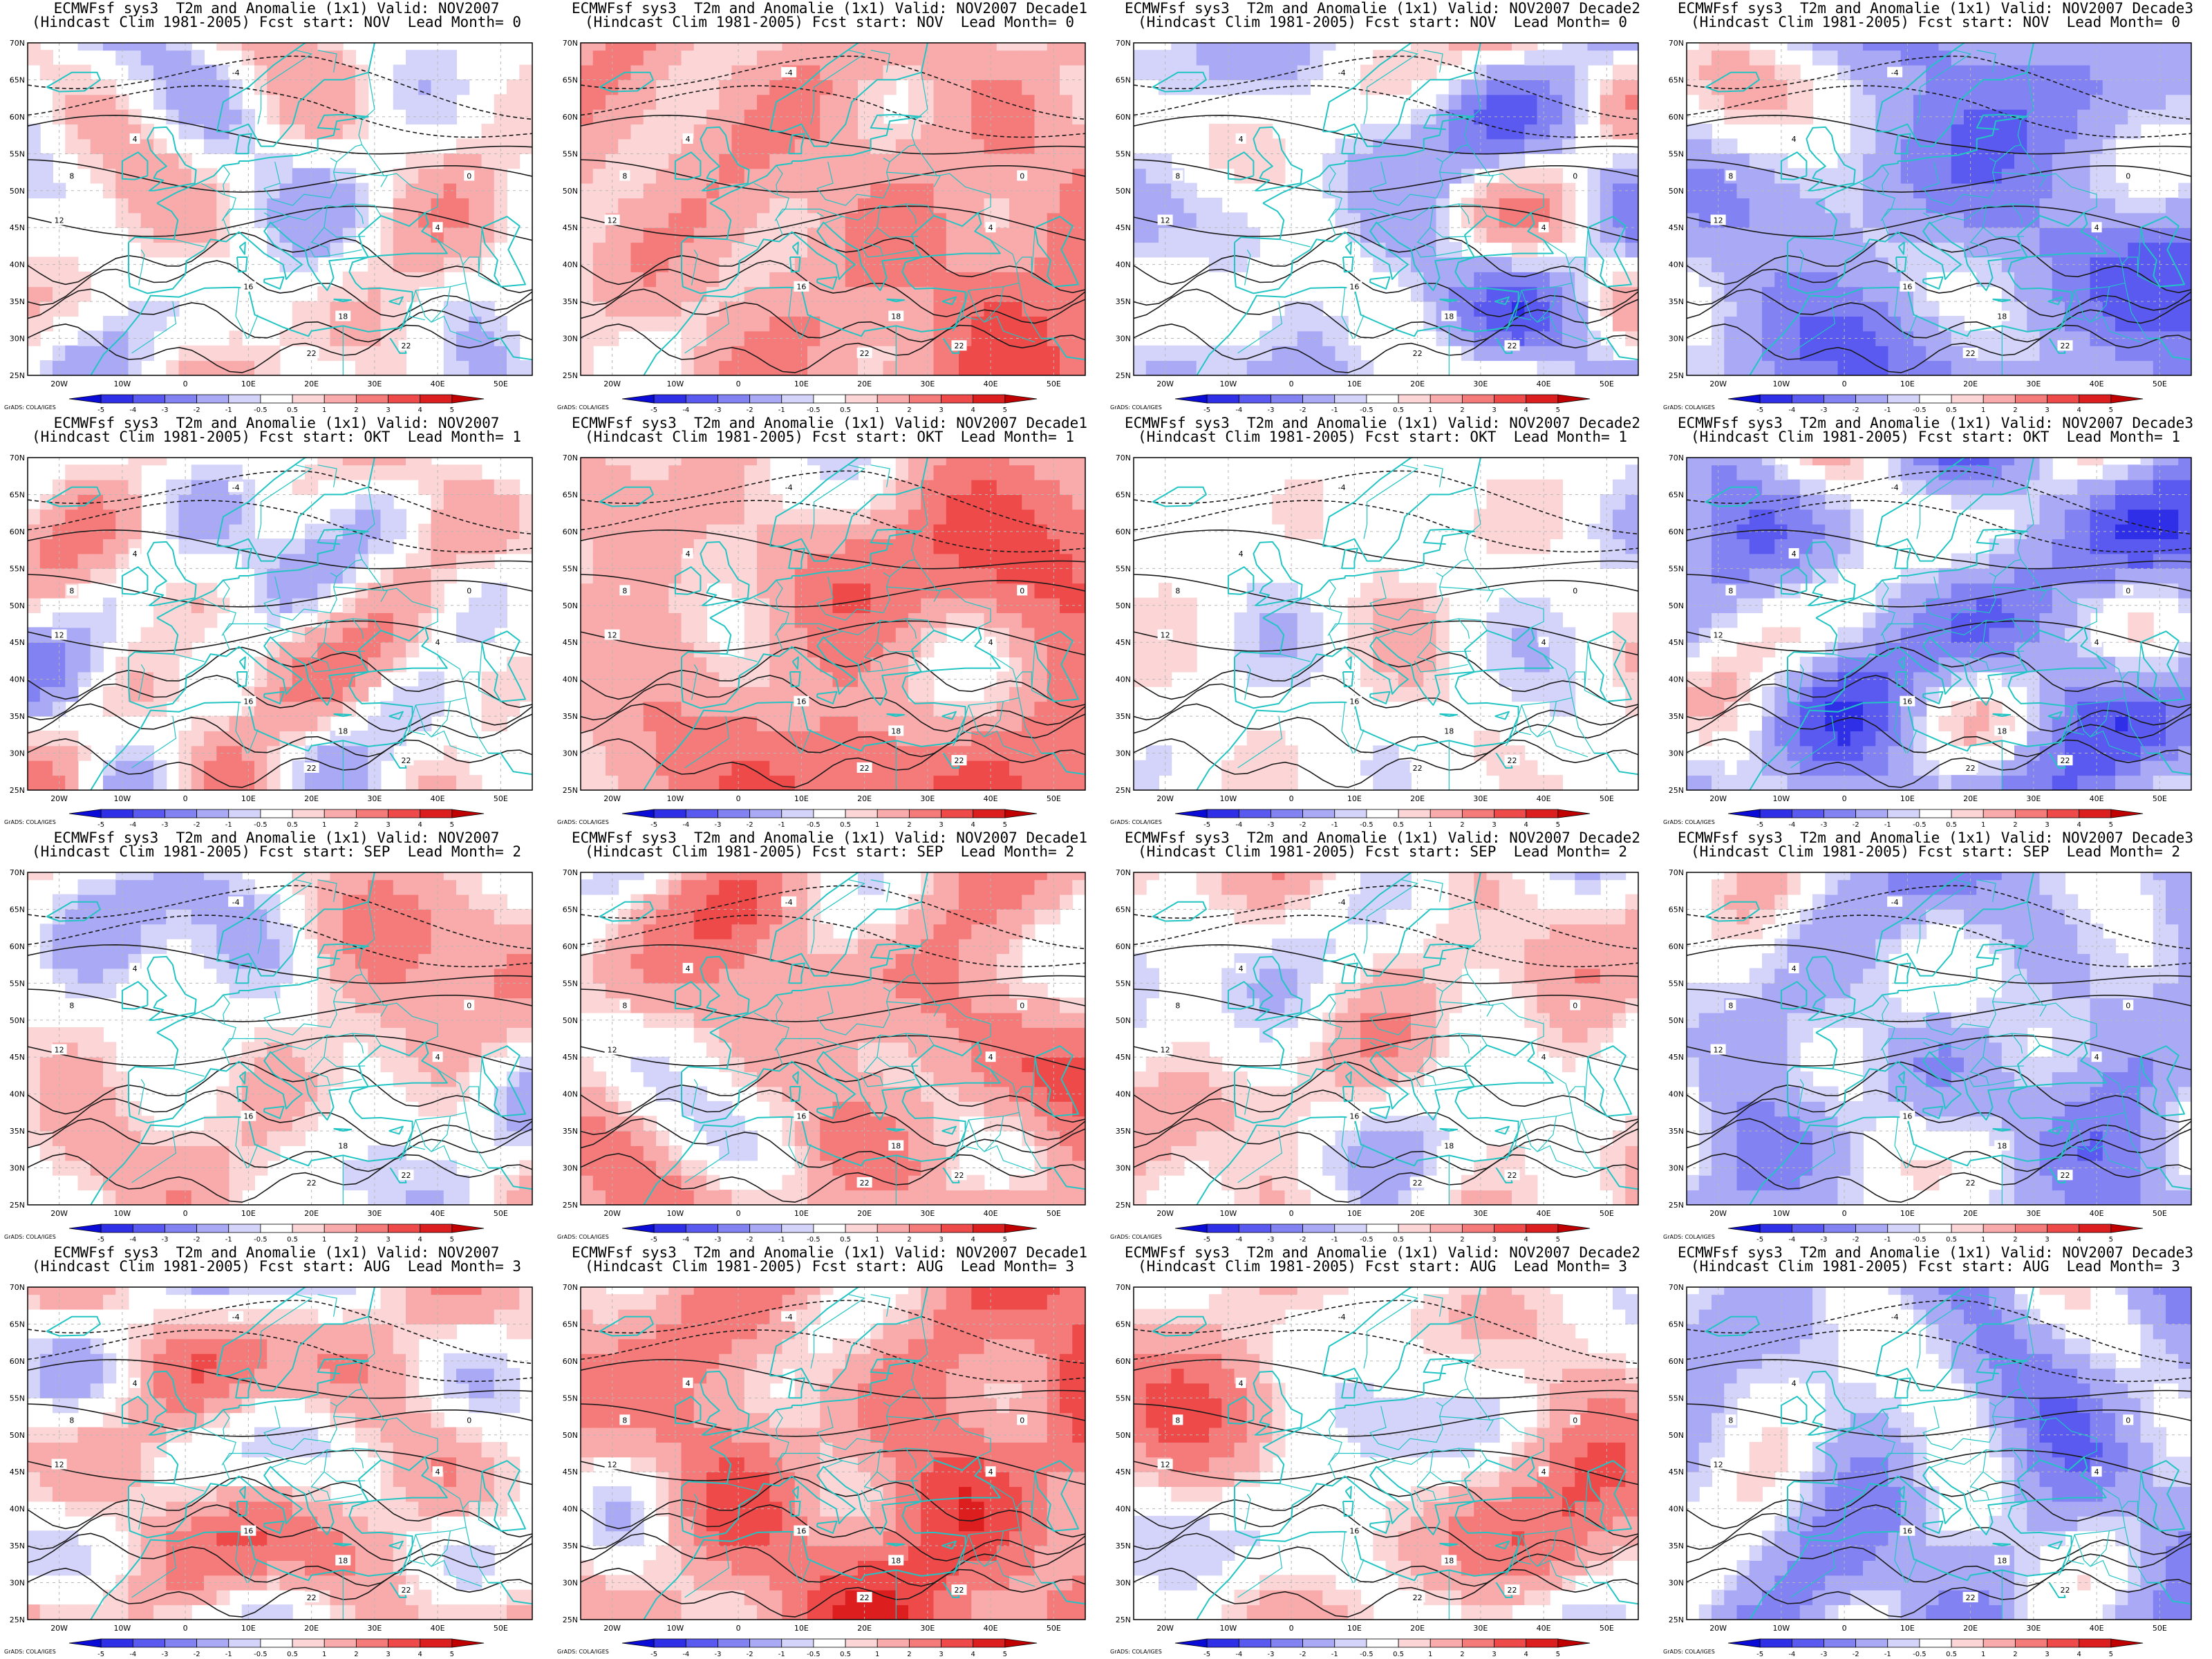  What do you see at coordinates (570, 1324) in the screenshot?
I see `latitude-label: 65N` at bounding box center [570, 1324].